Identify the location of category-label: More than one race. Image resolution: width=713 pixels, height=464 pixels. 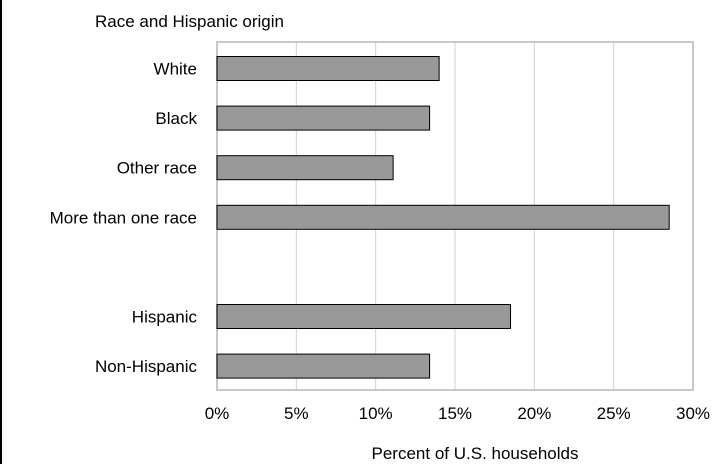
(123, 217).